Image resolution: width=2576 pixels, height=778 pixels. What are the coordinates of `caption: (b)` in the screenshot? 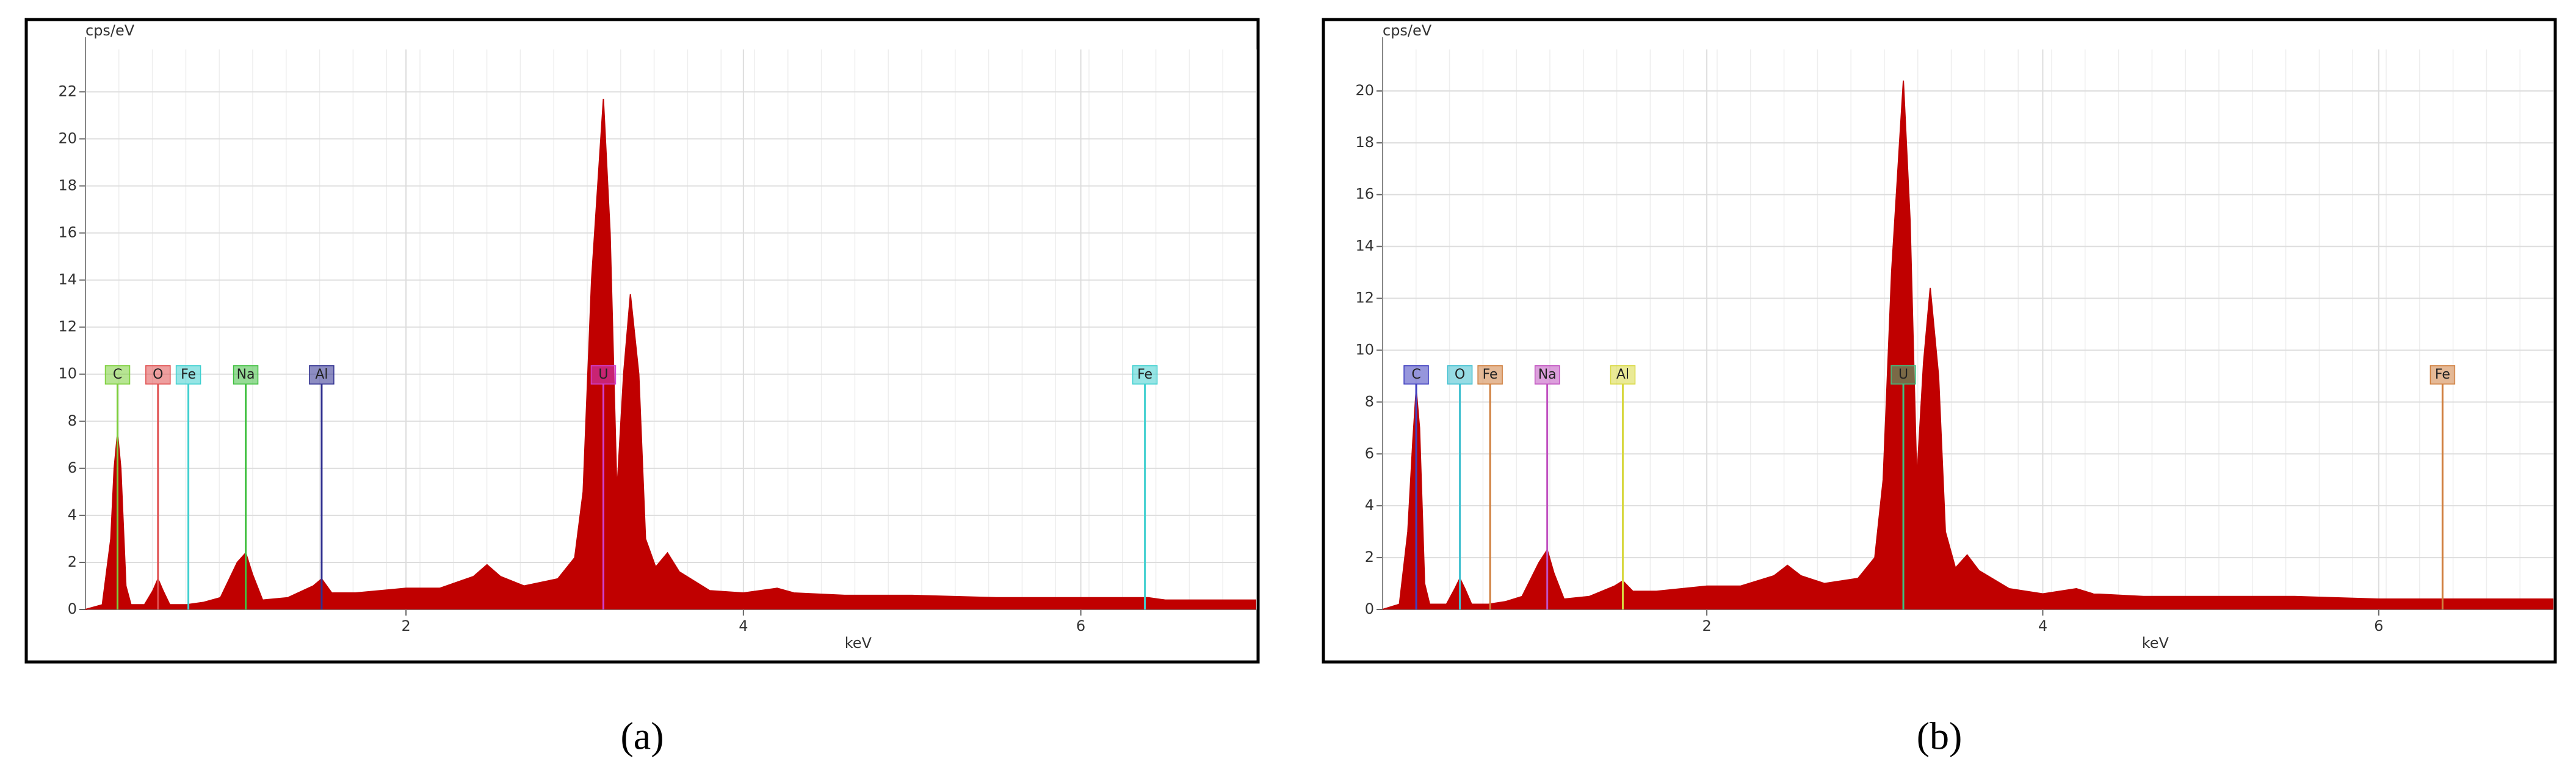 It's located at (1940, 736).